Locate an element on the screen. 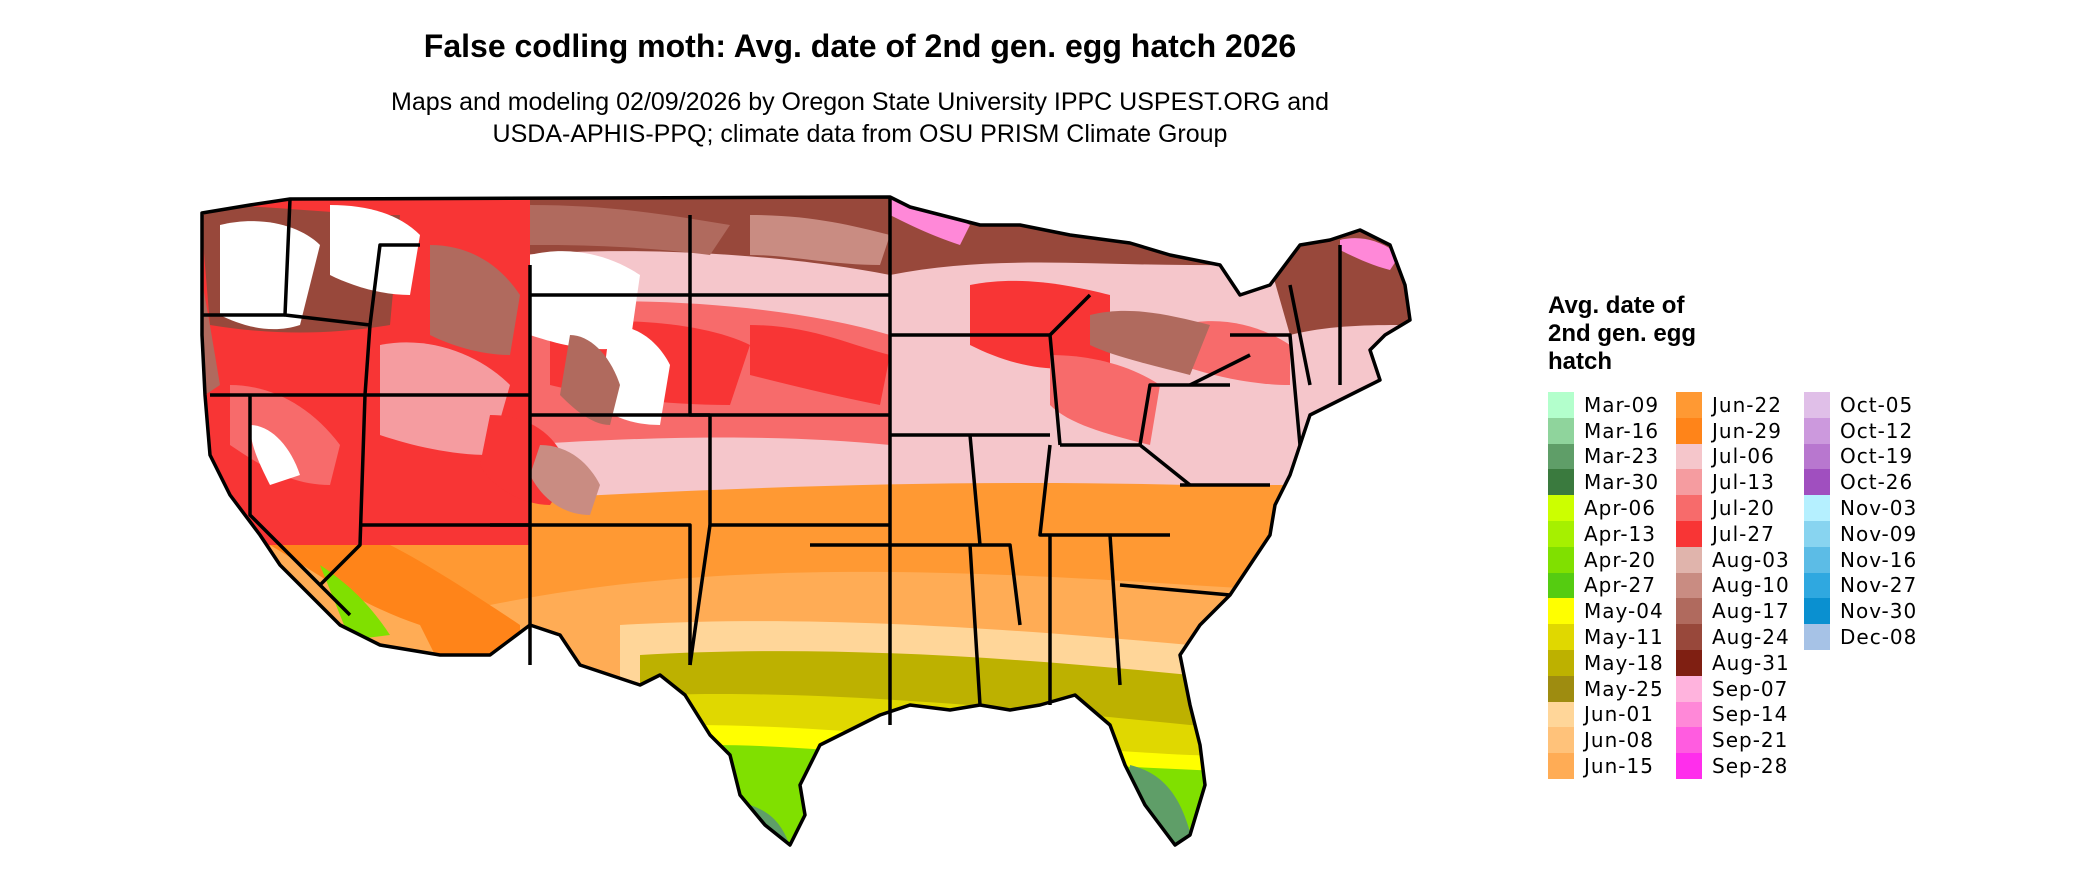 This screenshot has height=892, width=2100. legend-item: Nov-16 is located at coordinates (1868, 559).